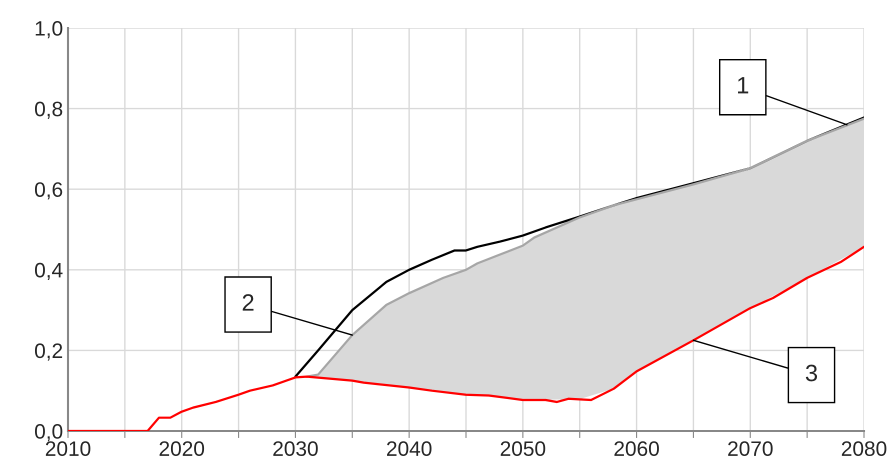 The height and width of the screenshot is (476, 894). I want to click on x-tick-label: 2070, so click(750, 448).